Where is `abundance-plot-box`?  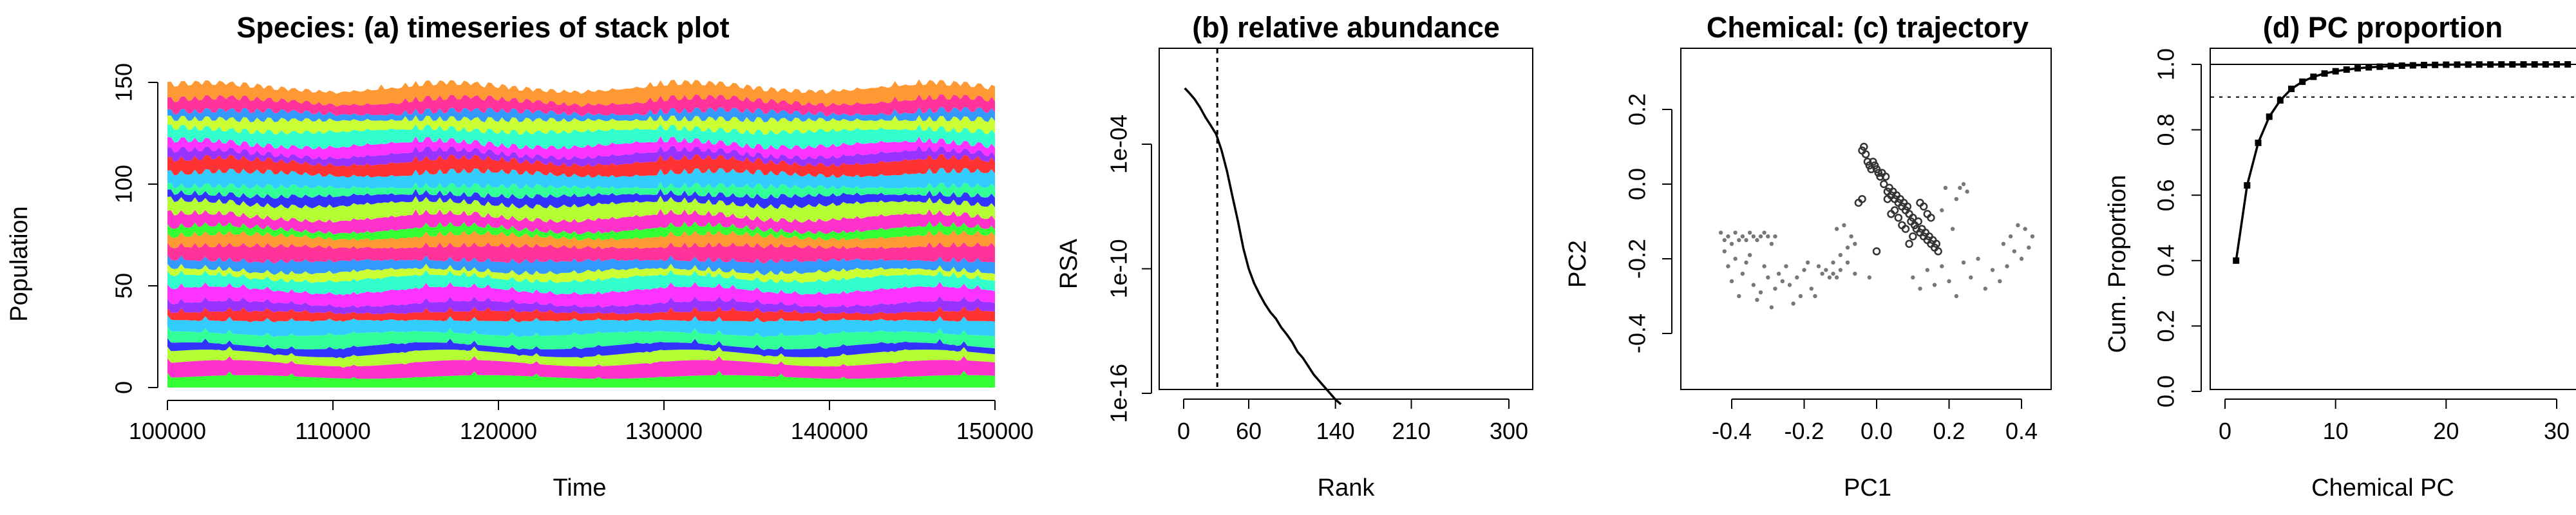
abundance-plot-box is located at coordinates (1346, 219).